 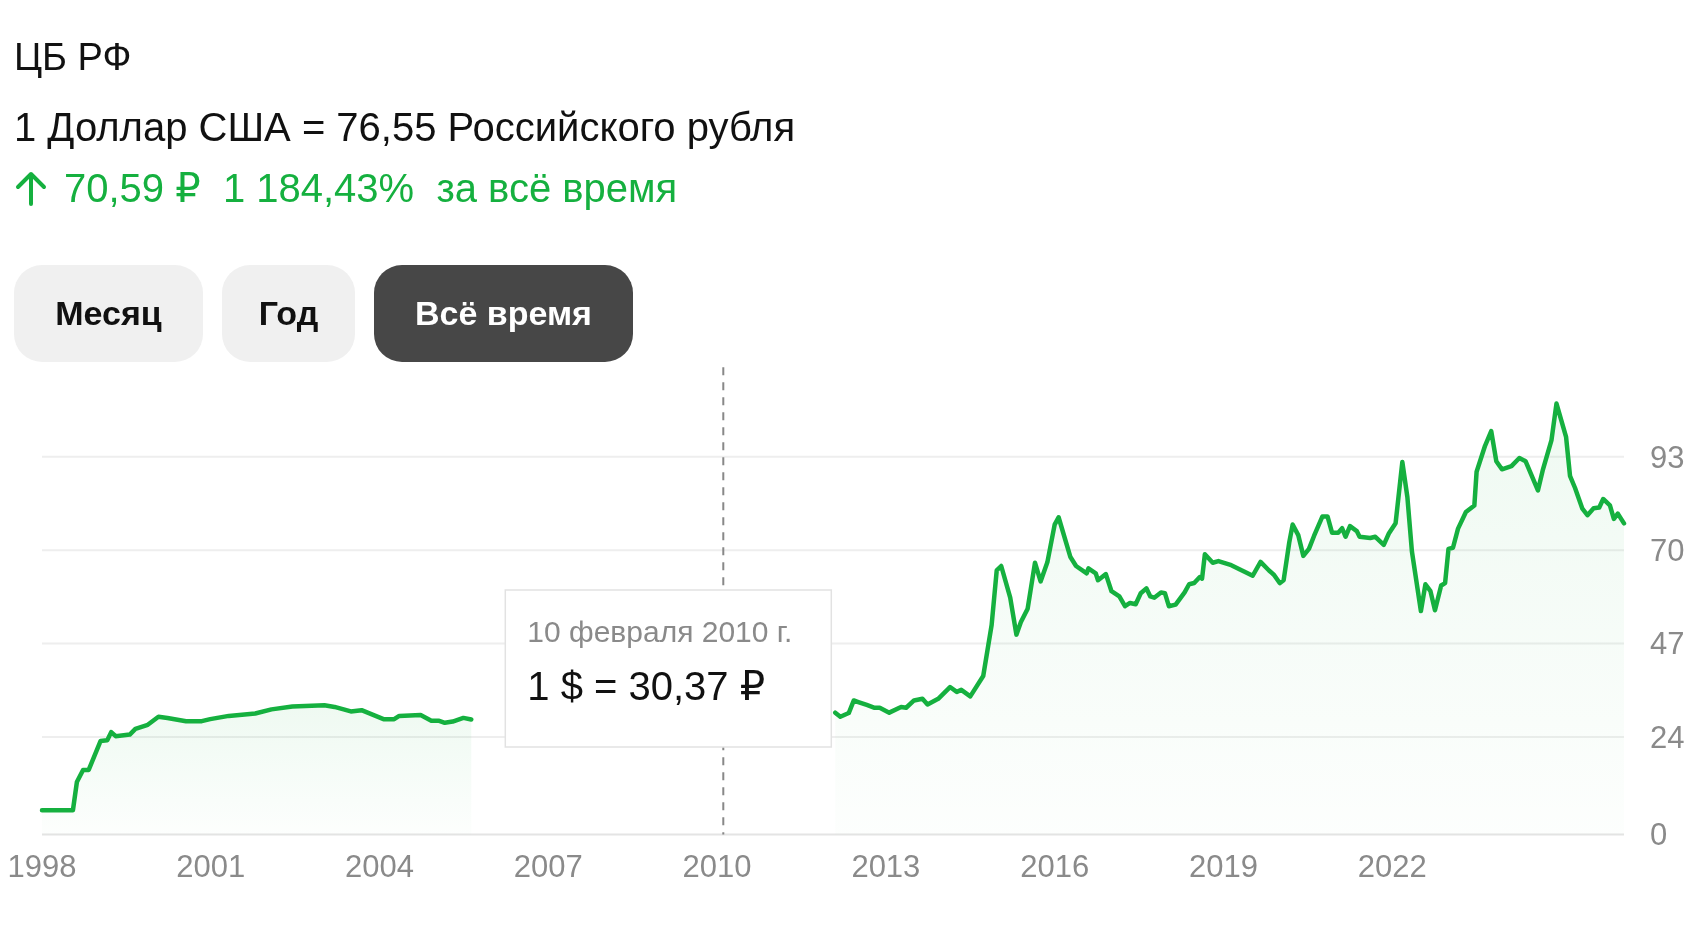 I want to click on x-tick-label: 2007, so click(x=548, y=866).